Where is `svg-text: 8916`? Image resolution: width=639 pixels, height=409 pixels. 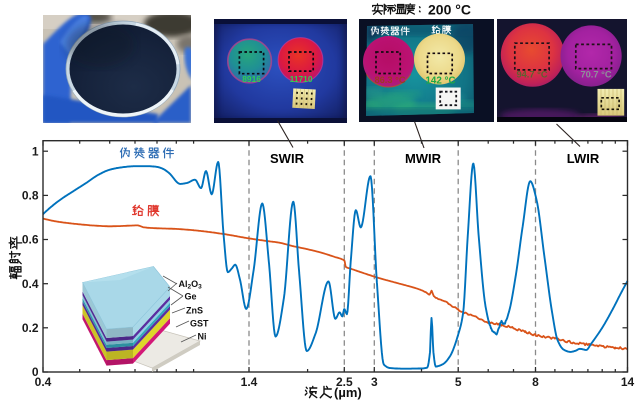 svg-text: 8916 is located at coordinates (251, 79).